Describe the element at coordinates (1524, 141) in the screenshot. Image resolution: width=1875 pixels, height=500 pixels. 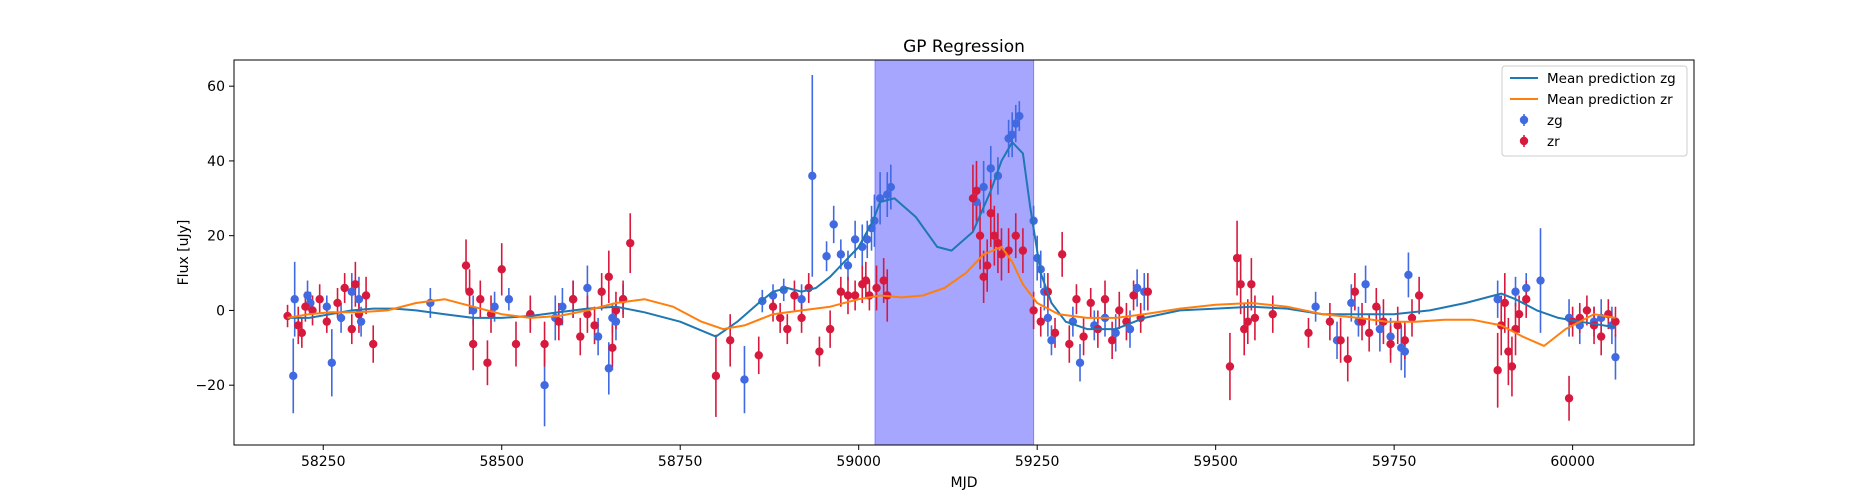
I see `legend-swatch-zr-points` at that location.